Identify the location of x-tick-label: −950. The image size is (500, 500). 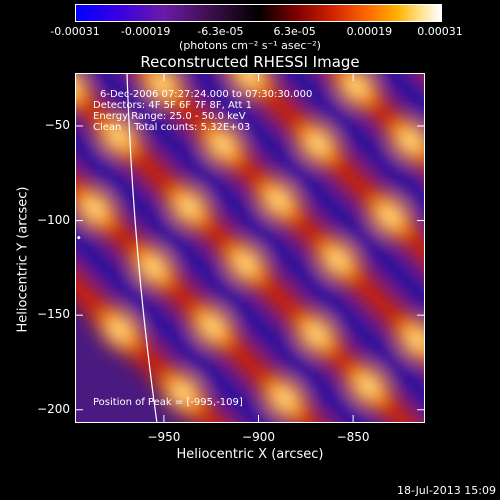
(164, 437).